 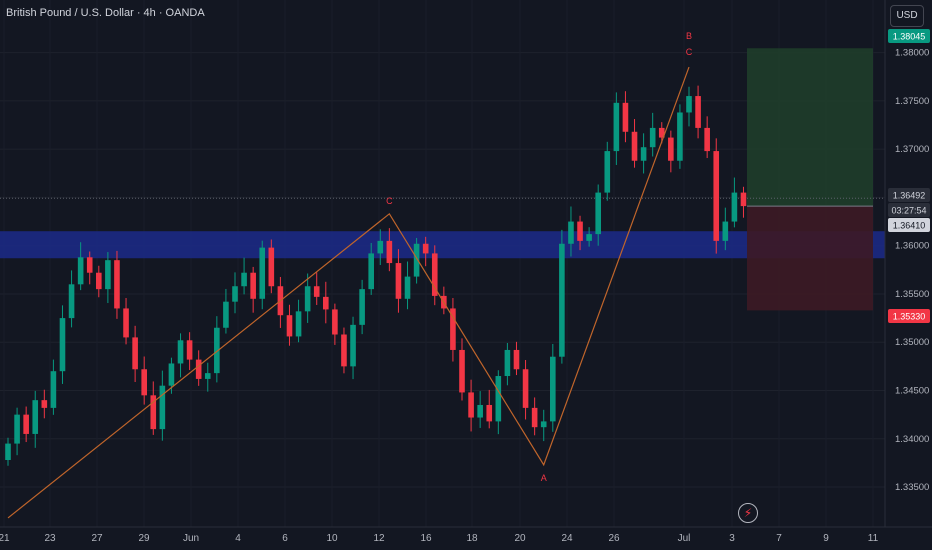 I want to click on price-tick-label: 1.35500, so click(x=912, y=294).